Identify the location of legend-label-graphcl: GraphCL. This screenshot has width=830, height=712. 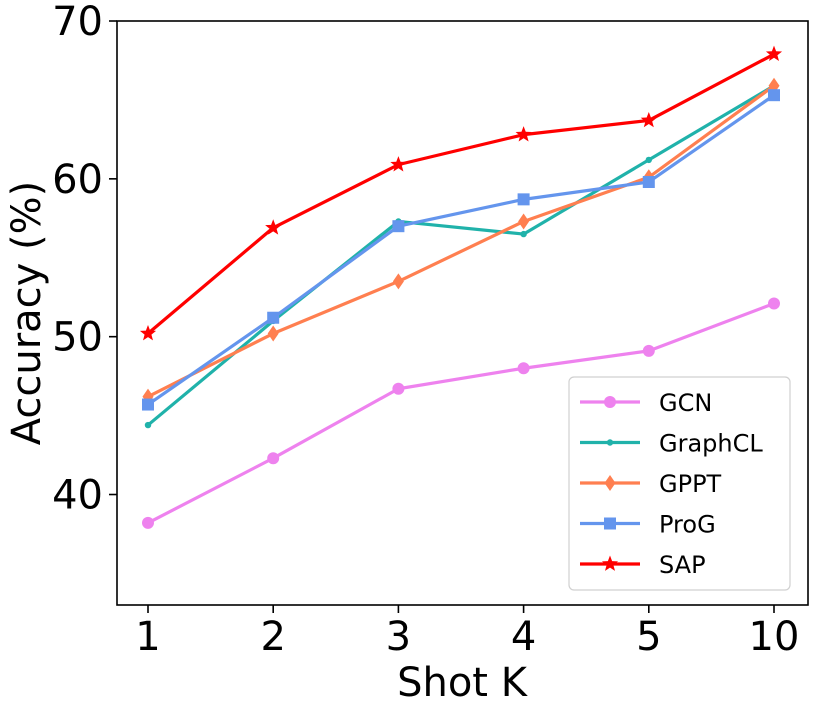
(711, 444).